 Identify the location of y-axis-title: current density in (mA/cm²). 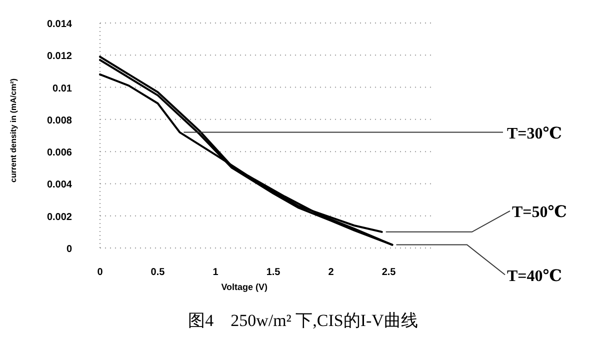
(13, 130).